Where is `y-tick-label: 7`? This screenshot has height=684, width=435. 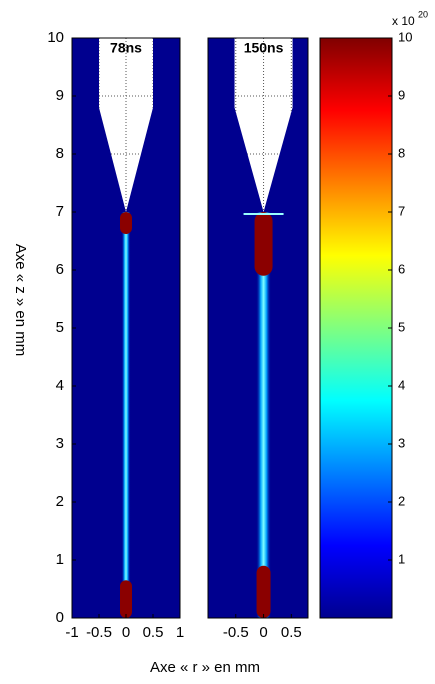 y-tick-label: 7 is located at coordinates (60, 211).